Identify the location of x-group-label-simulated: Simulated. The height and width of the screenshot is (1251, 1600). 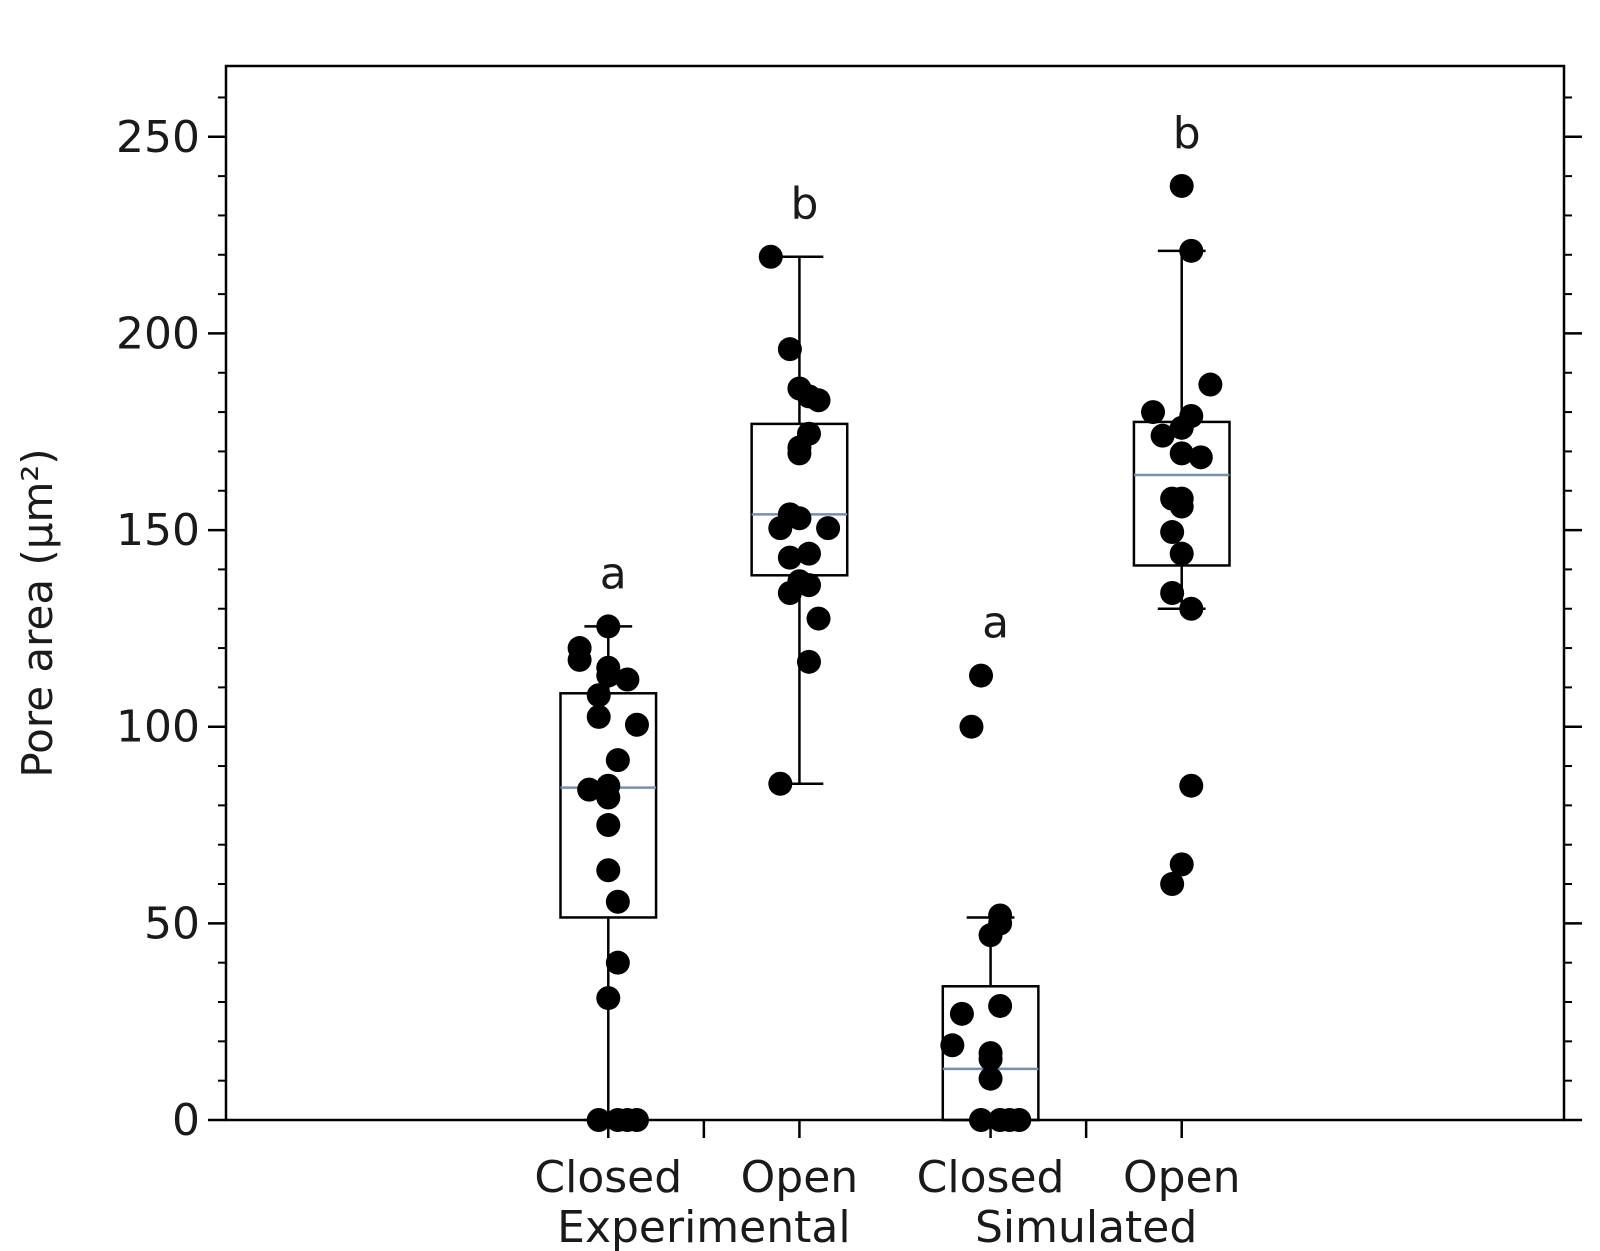
(1086, 1226).